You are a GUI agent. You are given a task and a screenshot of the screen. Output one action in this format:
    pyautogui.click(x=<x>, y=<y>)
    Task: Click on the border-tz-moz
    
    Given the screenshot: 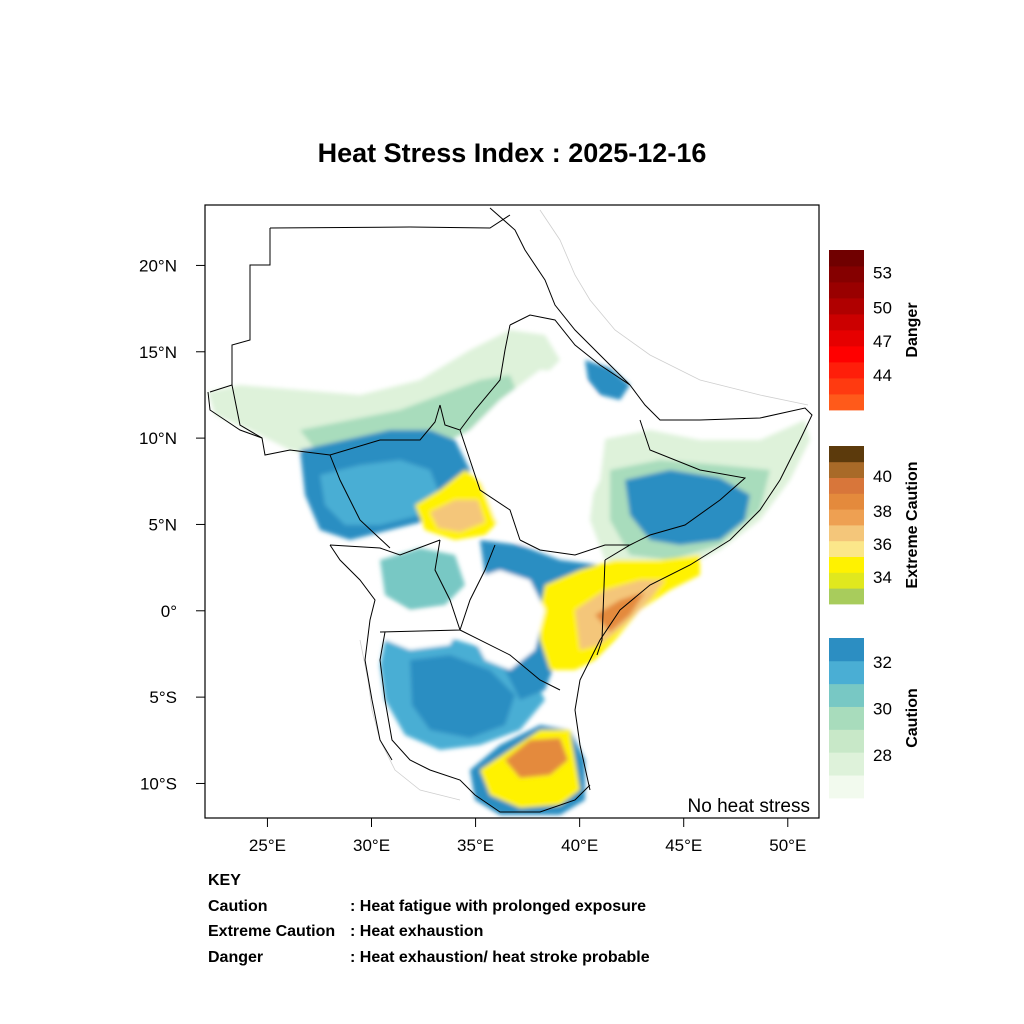 What is the action you would take?
    pyautogui.click(x=532, y=798)
    